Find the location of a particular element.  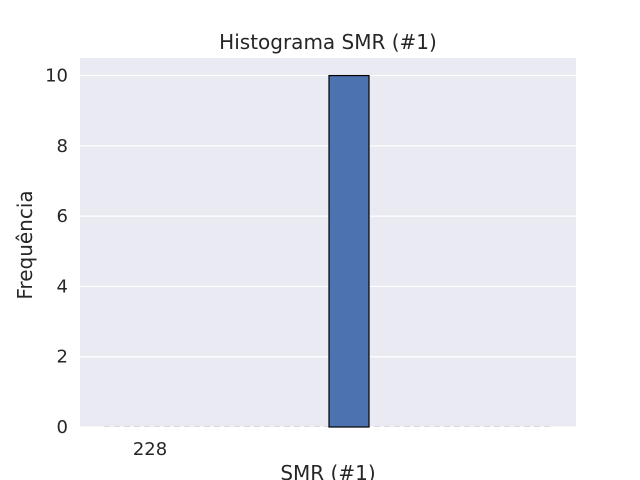

histogram-bar is located at coordinates (349, 251).